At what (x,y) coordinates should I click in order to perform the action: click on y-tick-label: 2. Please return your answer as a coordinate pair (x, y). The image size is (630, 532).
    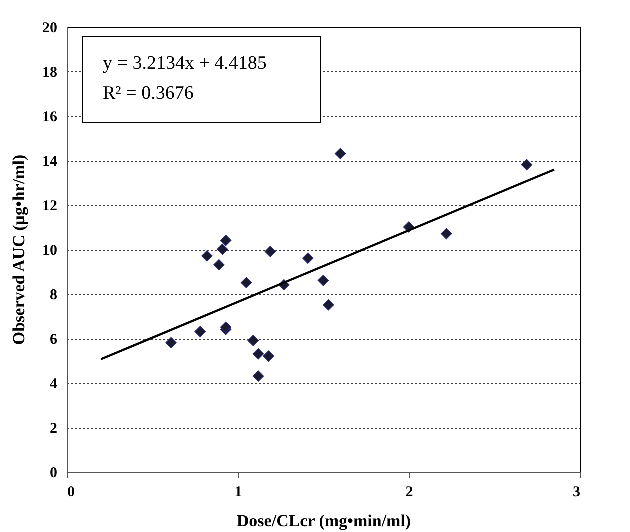
    Looking at the image, I should click on (54, 429).